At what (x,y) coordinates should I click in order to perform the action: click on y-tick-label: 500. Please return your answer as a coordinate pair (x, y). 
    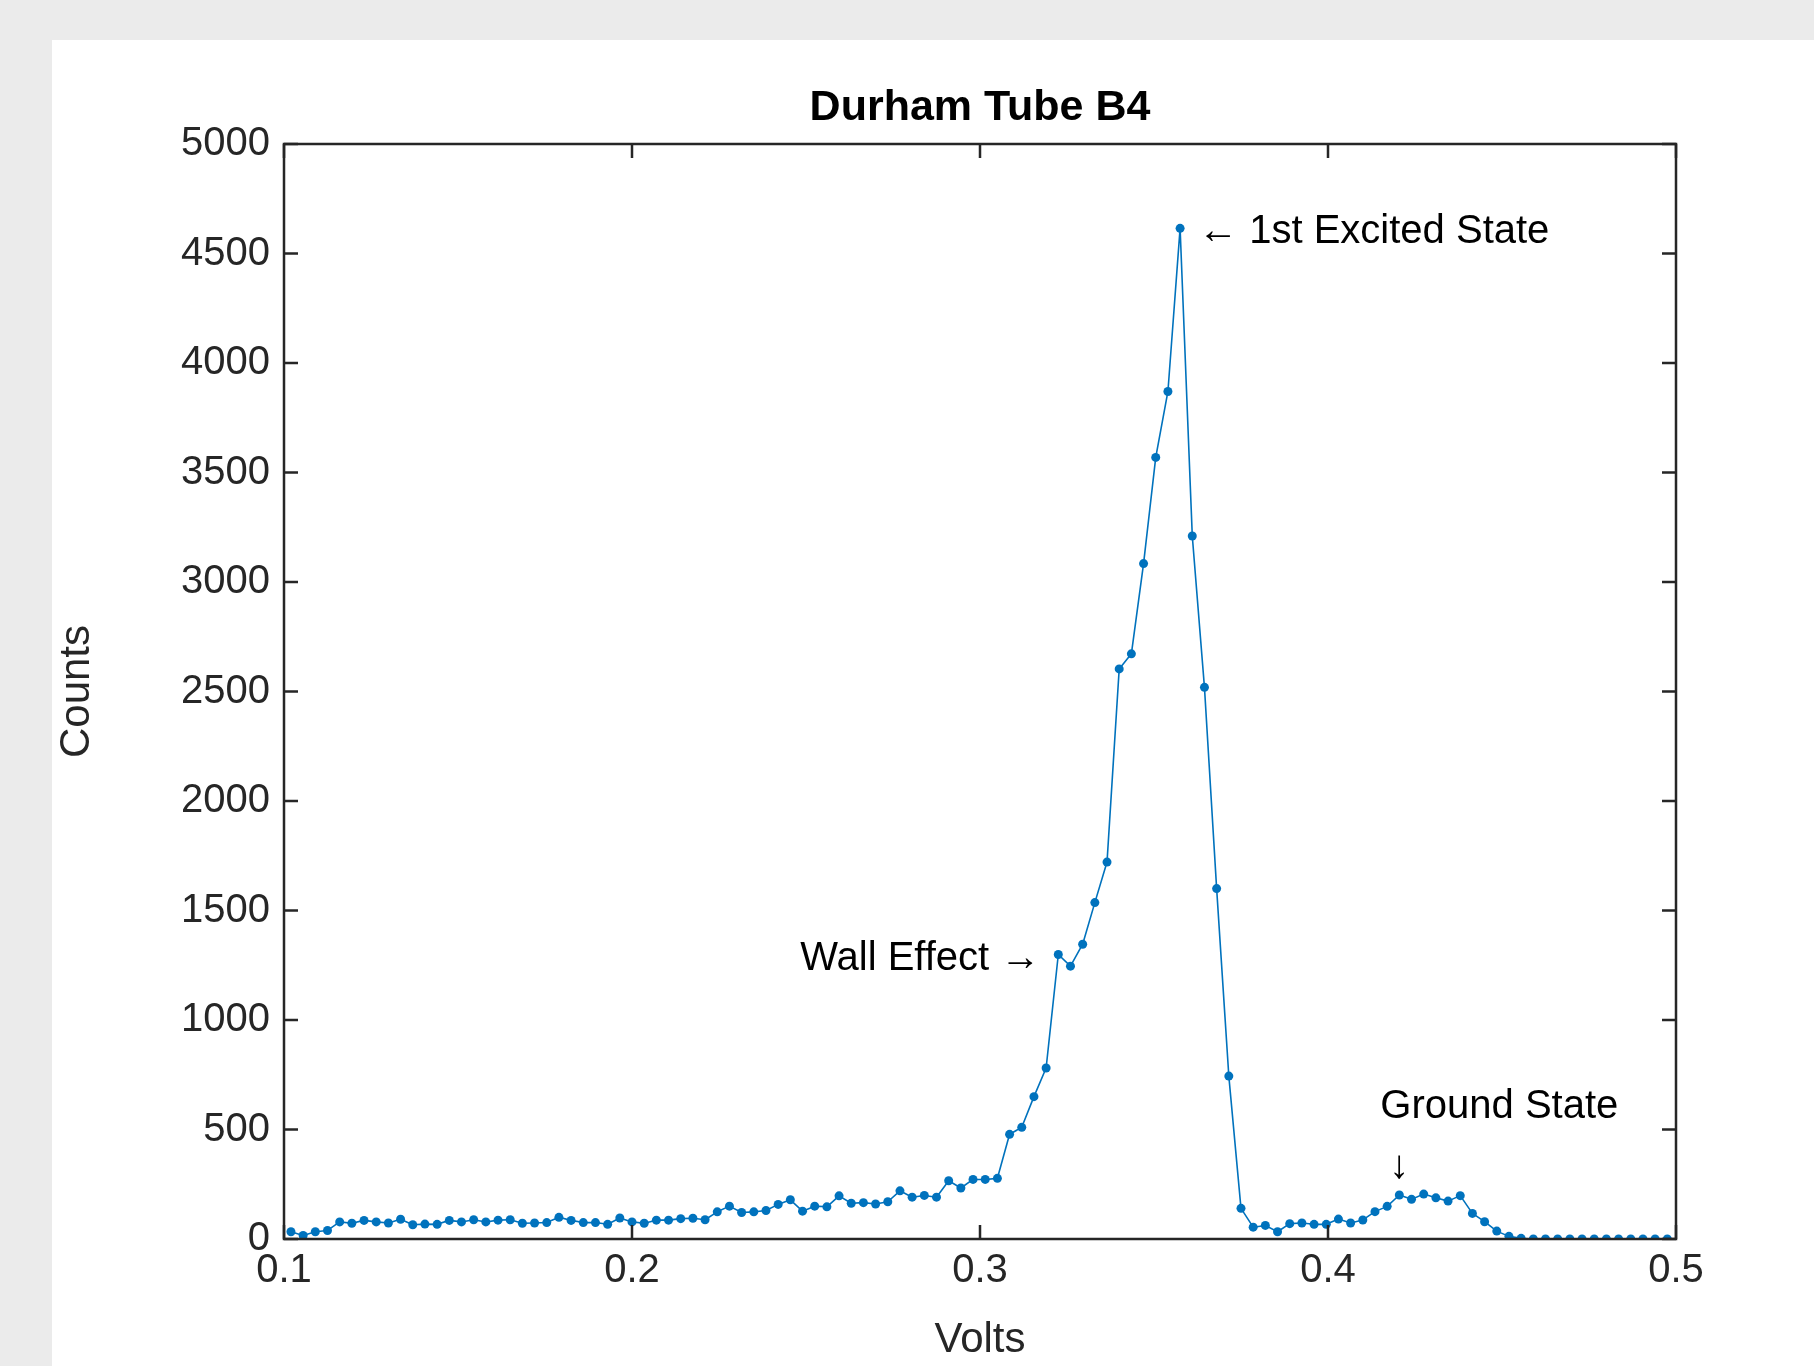
    Looking at the image, I should click on (236, 1126).